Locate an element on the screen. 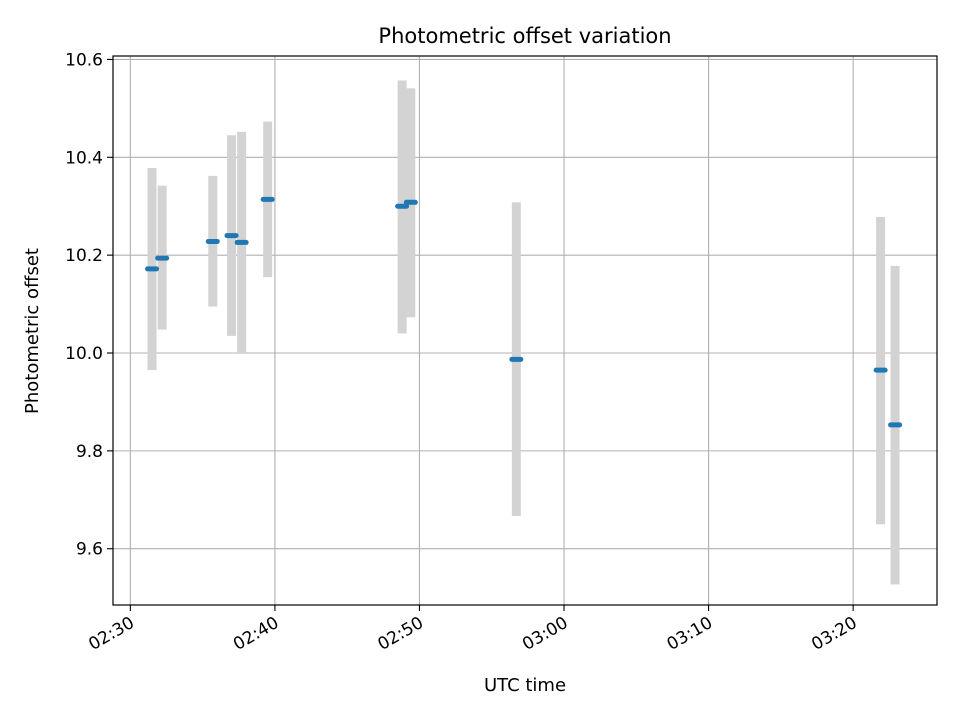  x-axis-label: UTC time is located at coordinates (525, 685).